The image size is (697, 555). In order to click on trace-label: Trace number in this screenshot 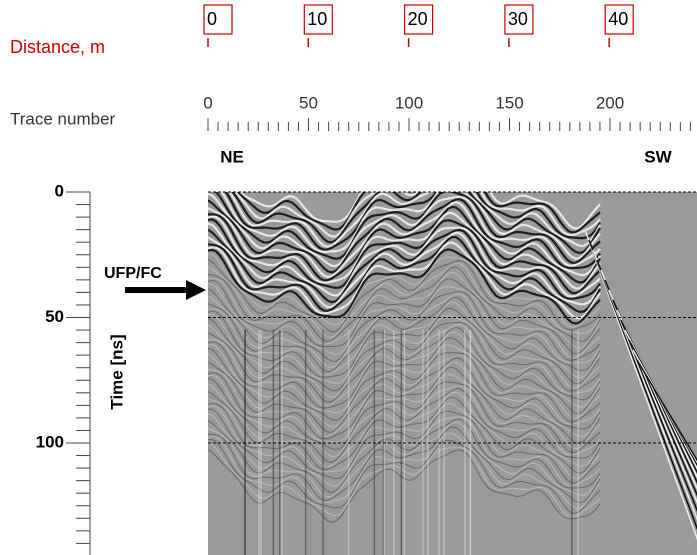, I will do `click(63, 118)`.